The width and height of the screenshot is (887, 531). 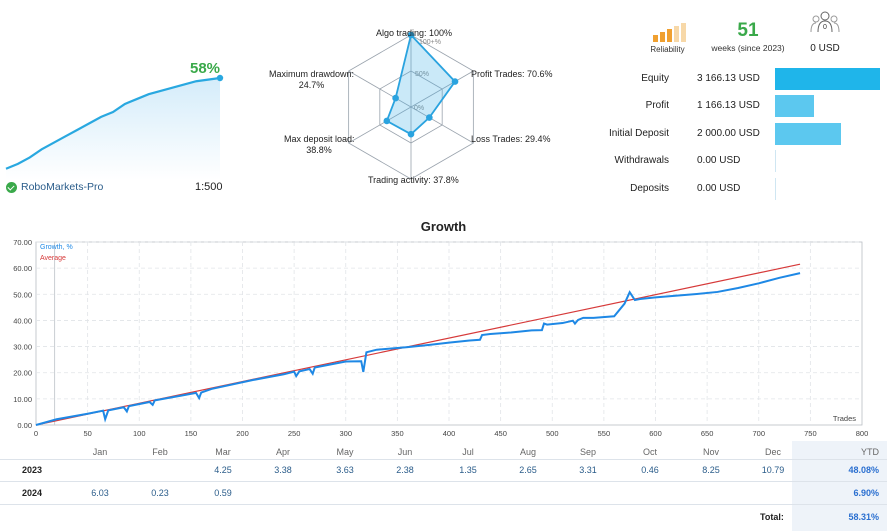 What do you see at coordinates (655, 78) in the screenshot?
I see `stat-label: Equity` at bounding box center [655, 78].